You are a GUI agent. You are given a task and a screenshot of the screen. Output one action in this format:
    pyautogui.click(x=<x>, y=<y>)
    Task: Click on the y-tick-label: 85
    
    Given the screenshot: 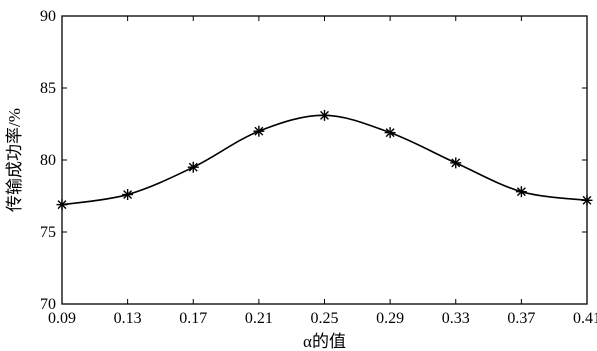 What is the action you would take?
    pyautogui.click(x=48, y=88)
    